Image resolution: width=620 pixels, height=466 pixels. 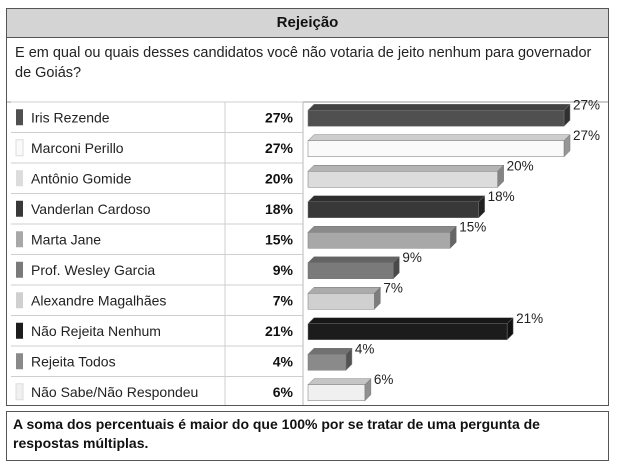 I want to click on category-label: Vanderlan Cardoso, so click(x=91, y=209).